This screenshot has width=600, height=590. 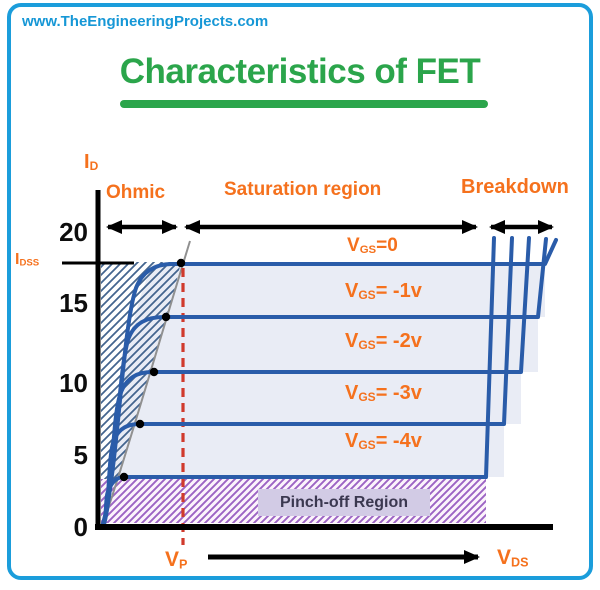 What do you see at coordinates (504, 557) in the screenshot?
I see `vds-label-main: V` at bounding box center [504, 557].